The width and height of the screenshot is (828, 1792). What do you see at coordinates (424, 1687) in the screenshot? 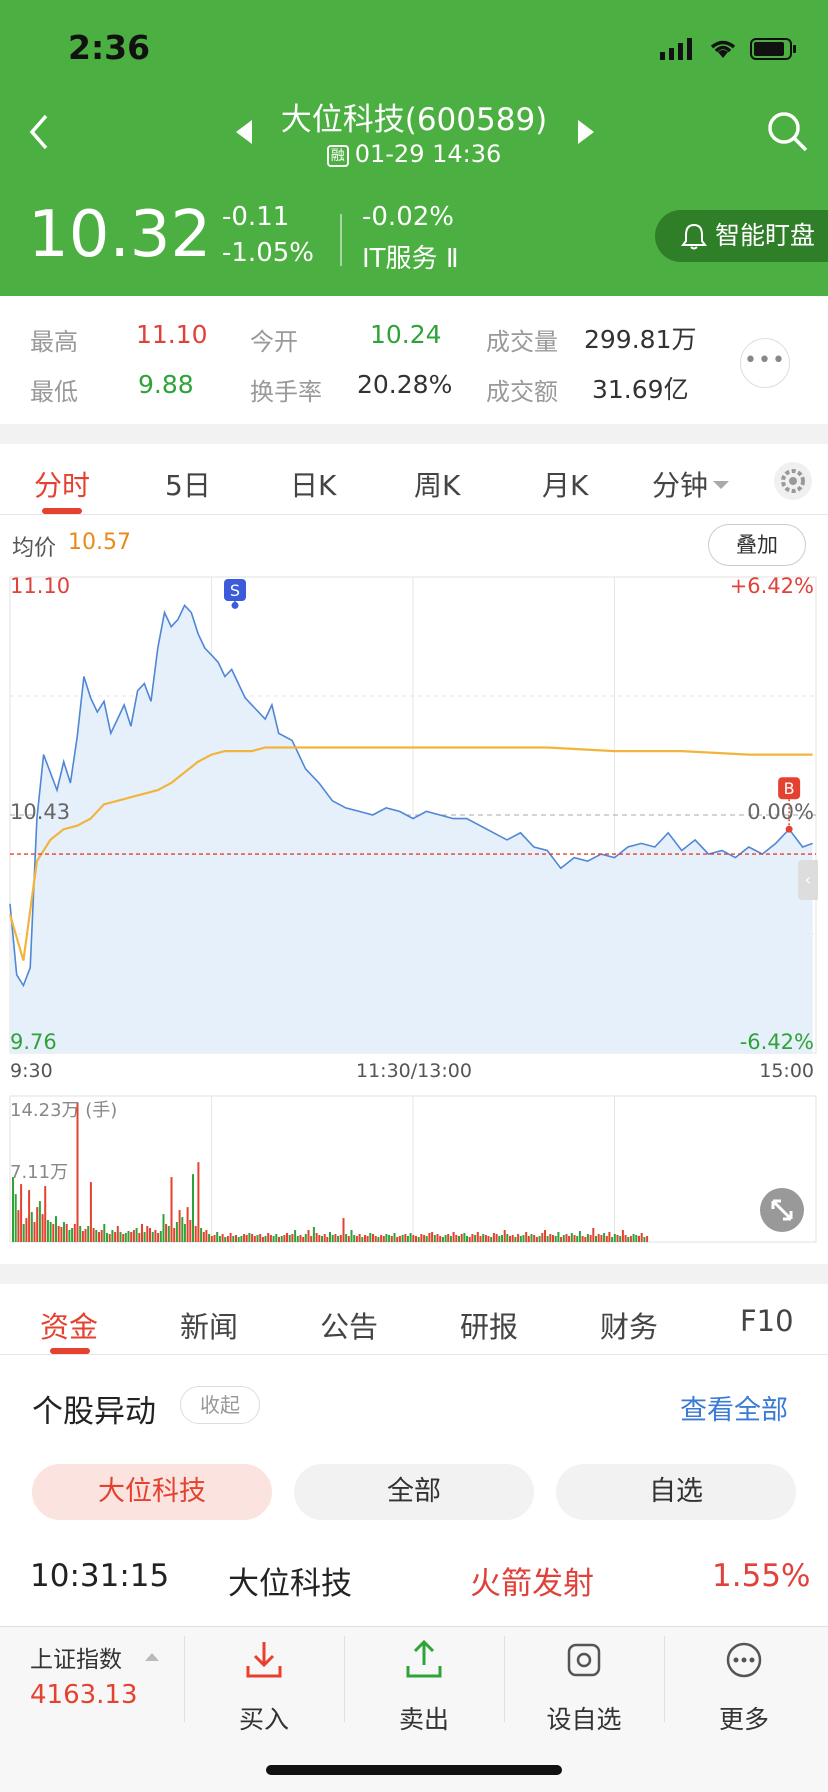
I see `sell-button: 卖出` at bounding box center [424, 1687].